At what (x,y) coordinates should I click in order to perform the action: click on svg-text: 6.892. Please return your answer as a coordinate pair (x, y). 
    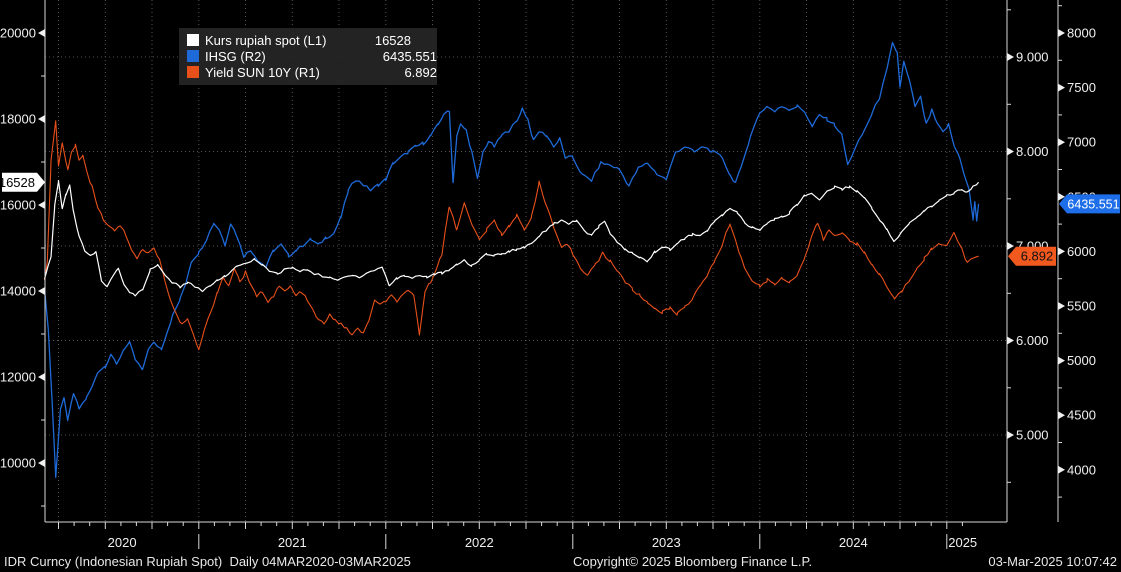
    Looking at the image, I should click on (1037, 256).